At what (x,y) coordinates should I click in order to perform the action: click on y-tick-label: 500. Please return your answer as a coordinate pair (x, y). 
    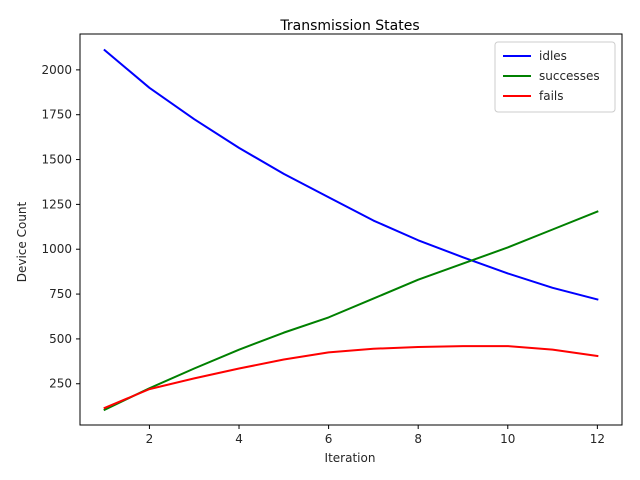
    Looking at the image, I should click on (60, 339).